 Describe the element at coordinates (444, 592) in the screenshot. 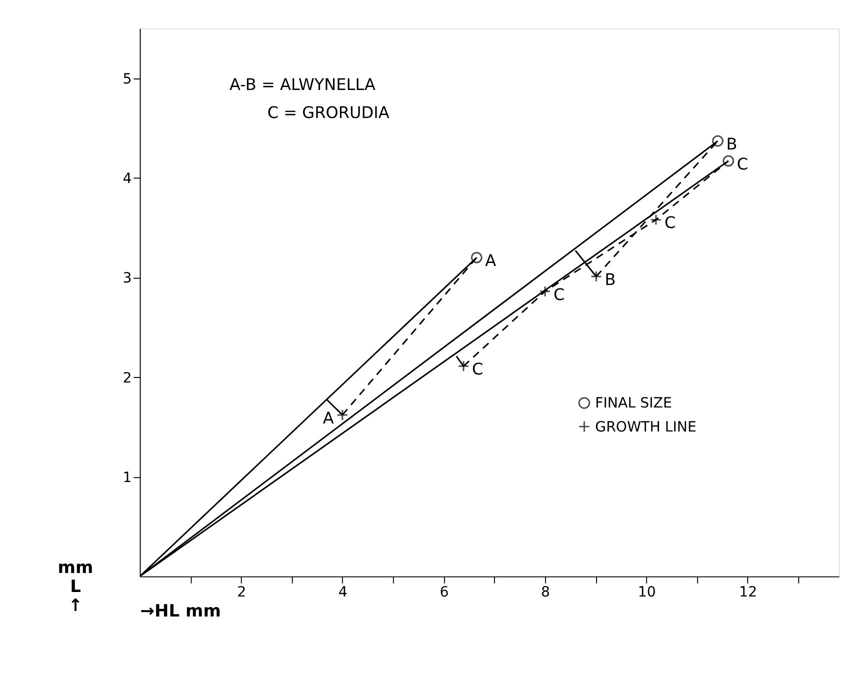

I see `x-tick-label: 6` at that location.